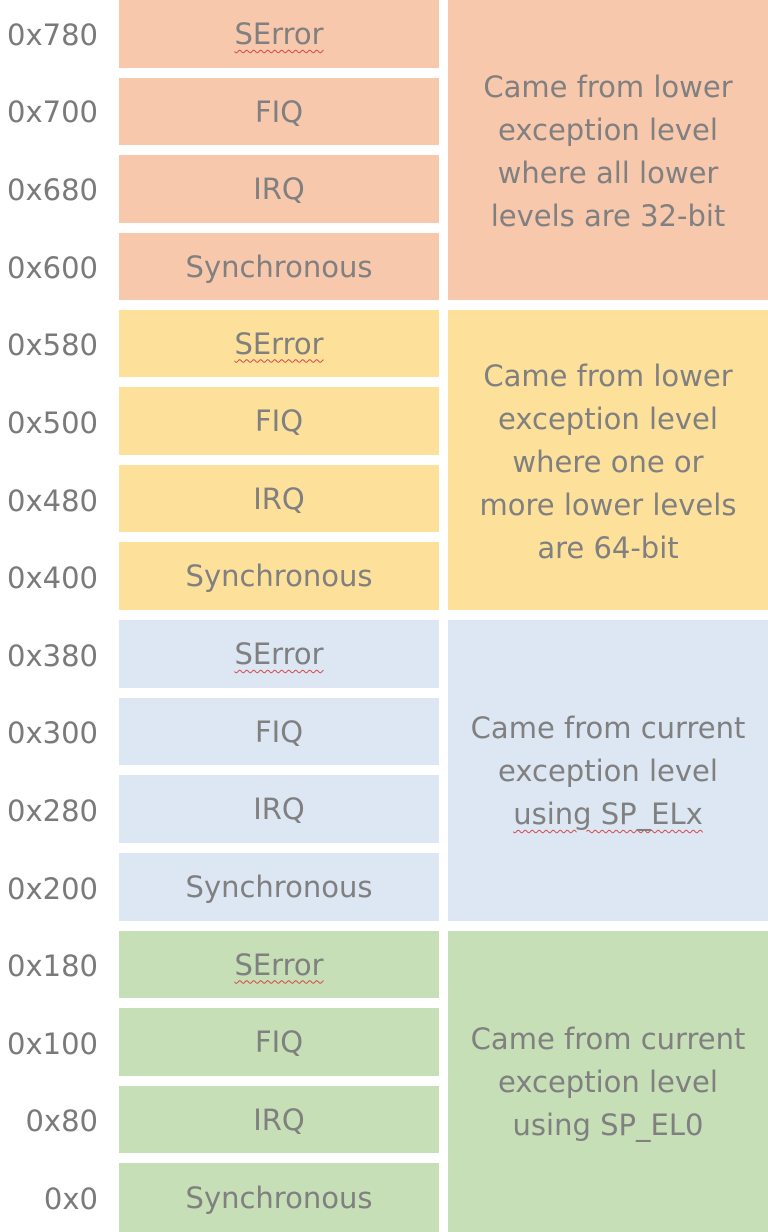 Image resolution: width=768 pixels, height=1232 pixels. Describe the element at coordinates (608, 1125) in the screenshot. I see `description-line: using SP_EL0` at that location.